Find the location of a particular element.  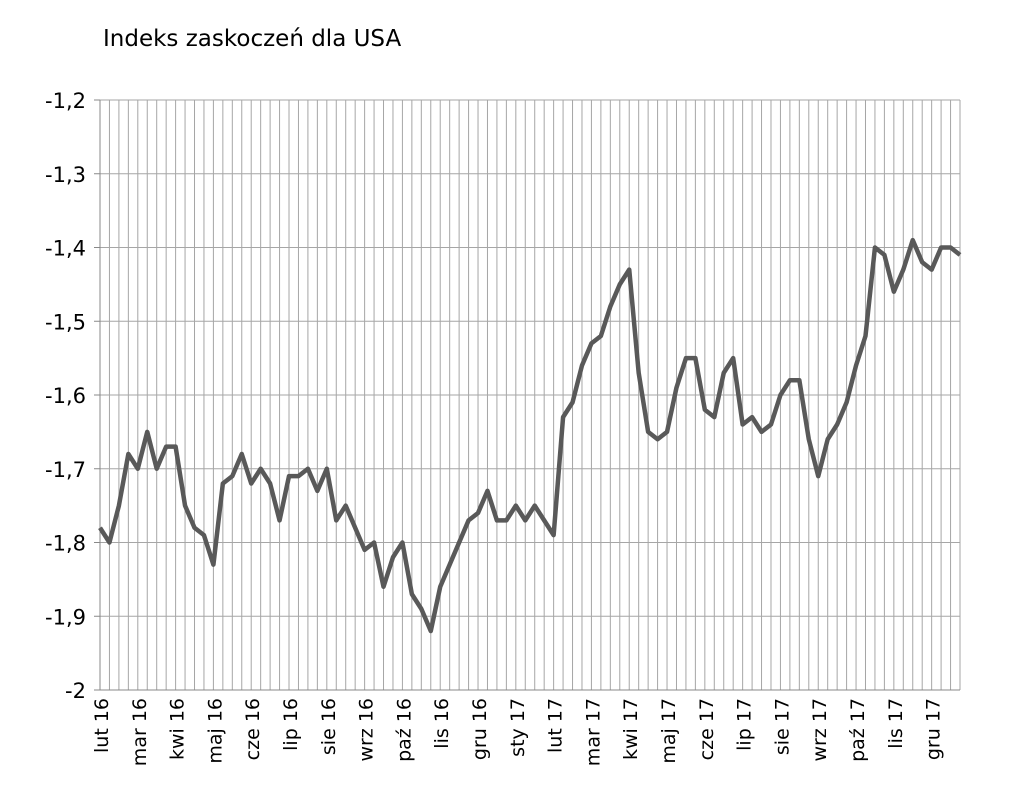

x-tick-label: lip 17 is located at coordinates (745, 724).